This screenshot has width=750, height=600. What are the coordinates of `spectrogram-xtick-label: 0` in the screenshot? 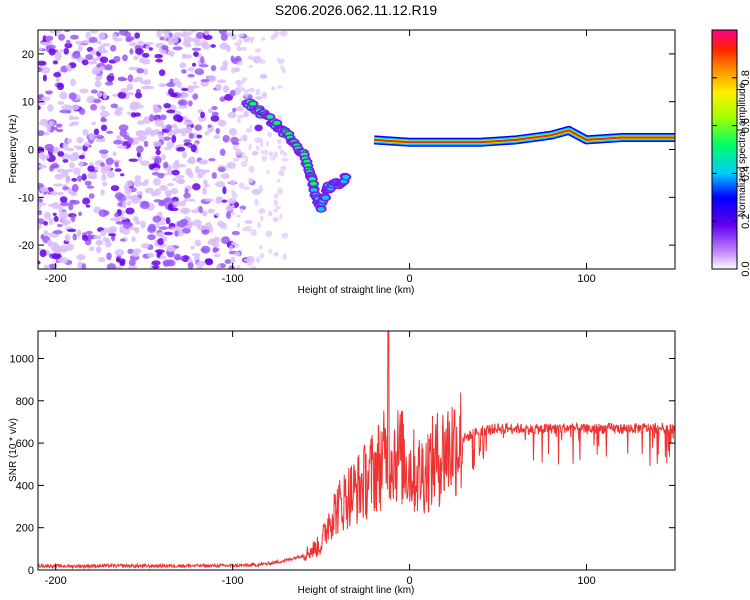 It's located at (410, 279).